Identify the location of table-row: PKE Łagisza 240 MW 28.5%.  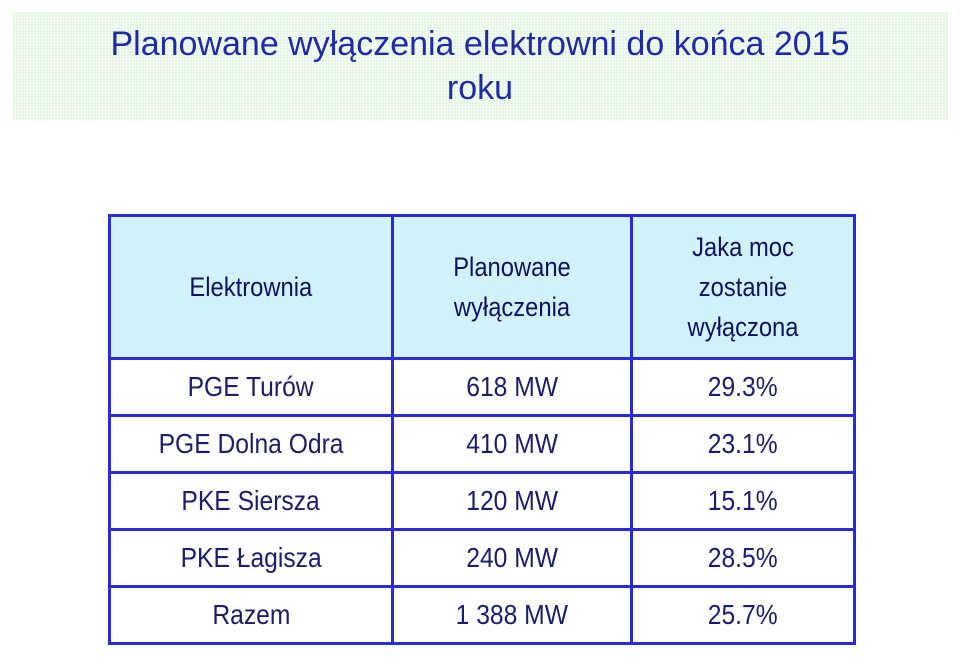
(482, 558).